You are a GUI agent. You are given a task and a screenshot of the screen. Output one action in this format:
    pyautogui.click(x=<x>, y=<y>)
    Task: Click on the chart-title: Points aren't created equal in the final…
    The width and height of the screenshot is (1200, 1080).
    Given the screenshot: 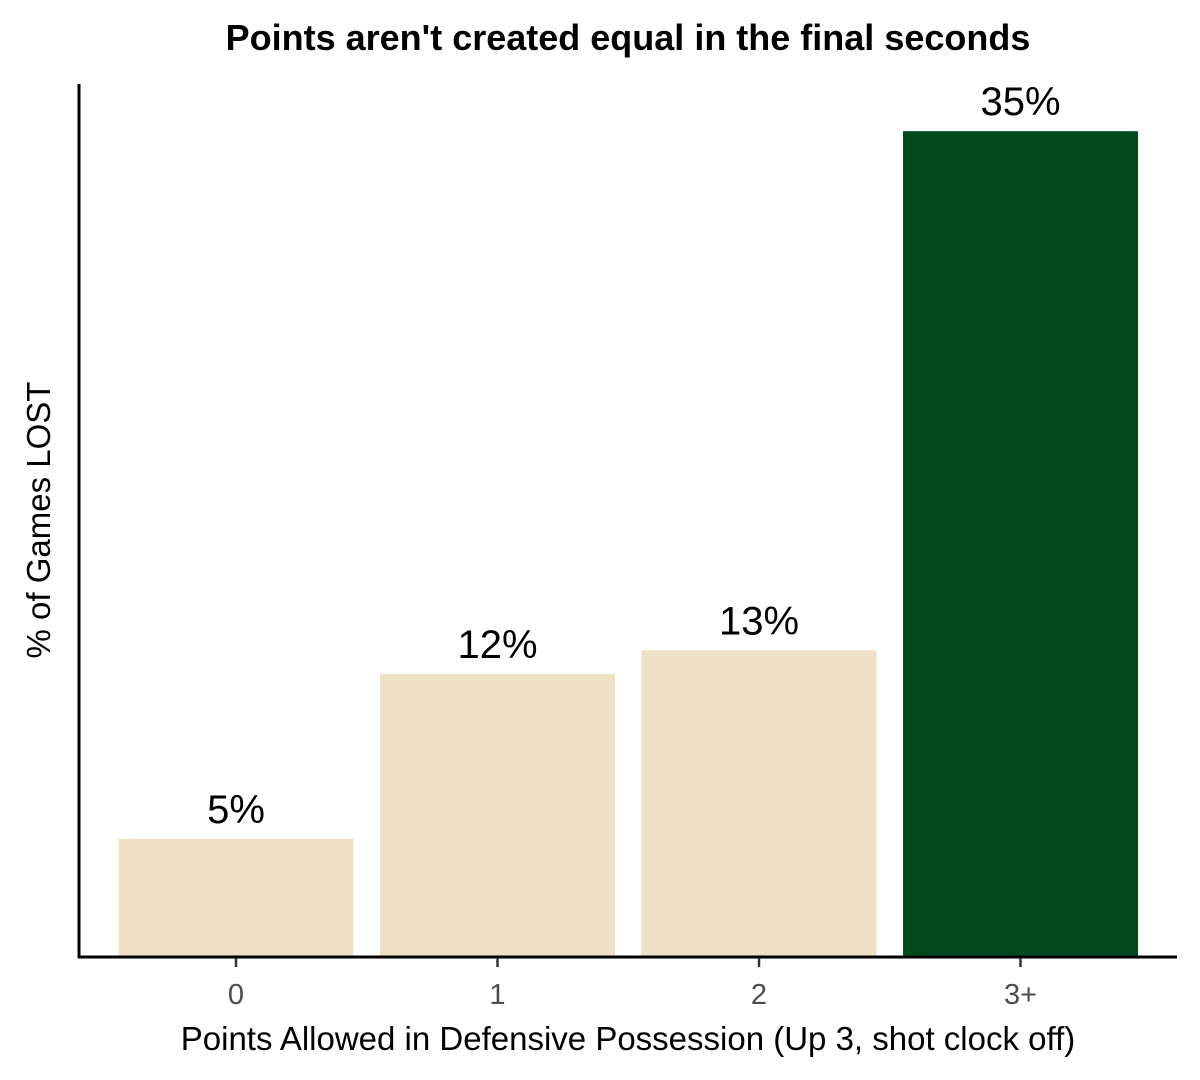 What is the action you would take?
    pyautogui.click(x=628, y=37)
    